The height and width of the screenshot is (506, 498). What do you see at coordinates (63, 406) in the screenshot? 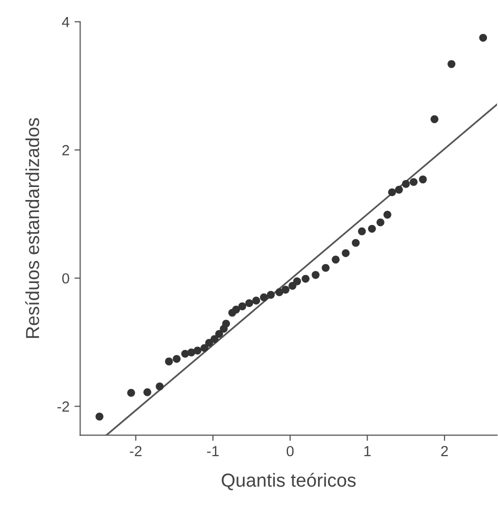
I see `y-tick-label: -2` at bounding box center [63, 406].